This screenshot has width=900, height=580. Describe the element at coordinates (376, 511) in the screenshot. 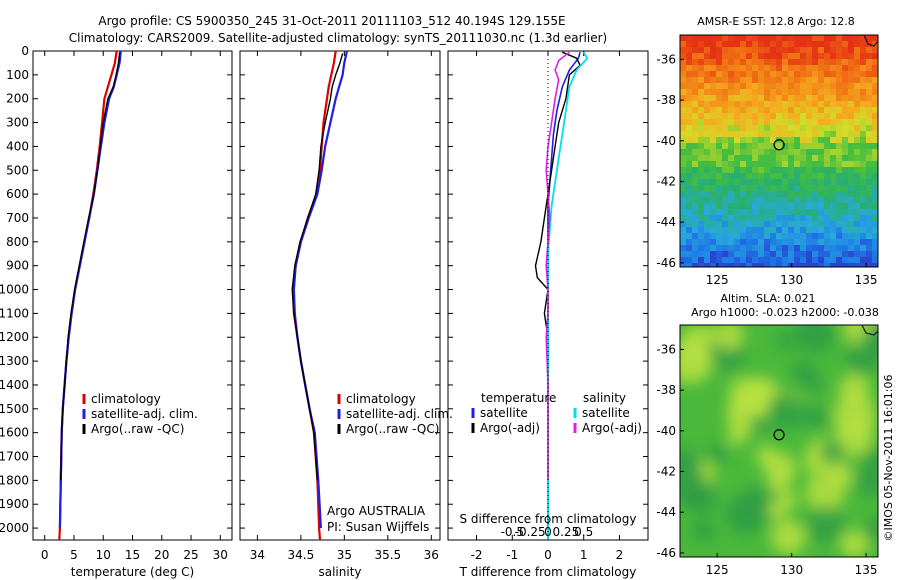

I see `salinity-note-argo-australia: Argo AUSTRALIA` at that location.